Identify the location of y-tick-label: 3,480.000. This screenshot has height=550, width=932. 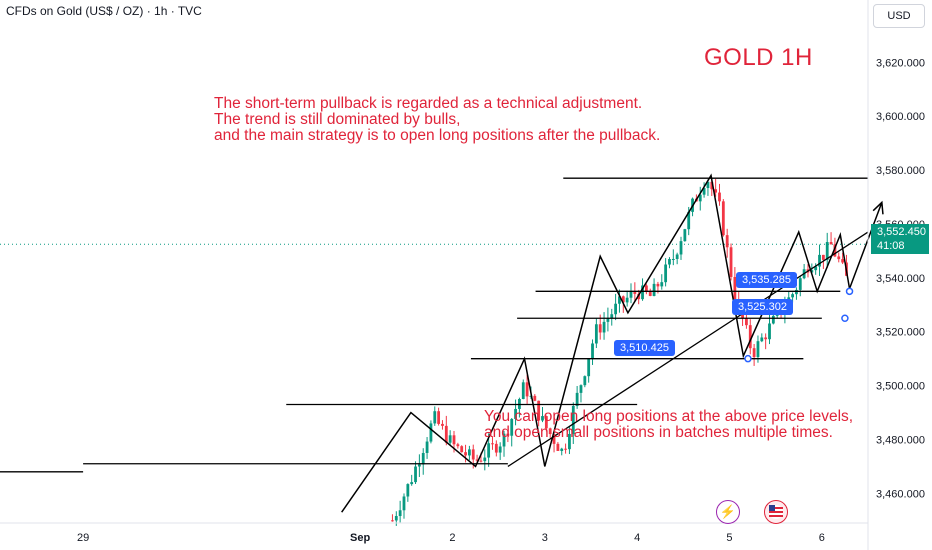
(900, 440).